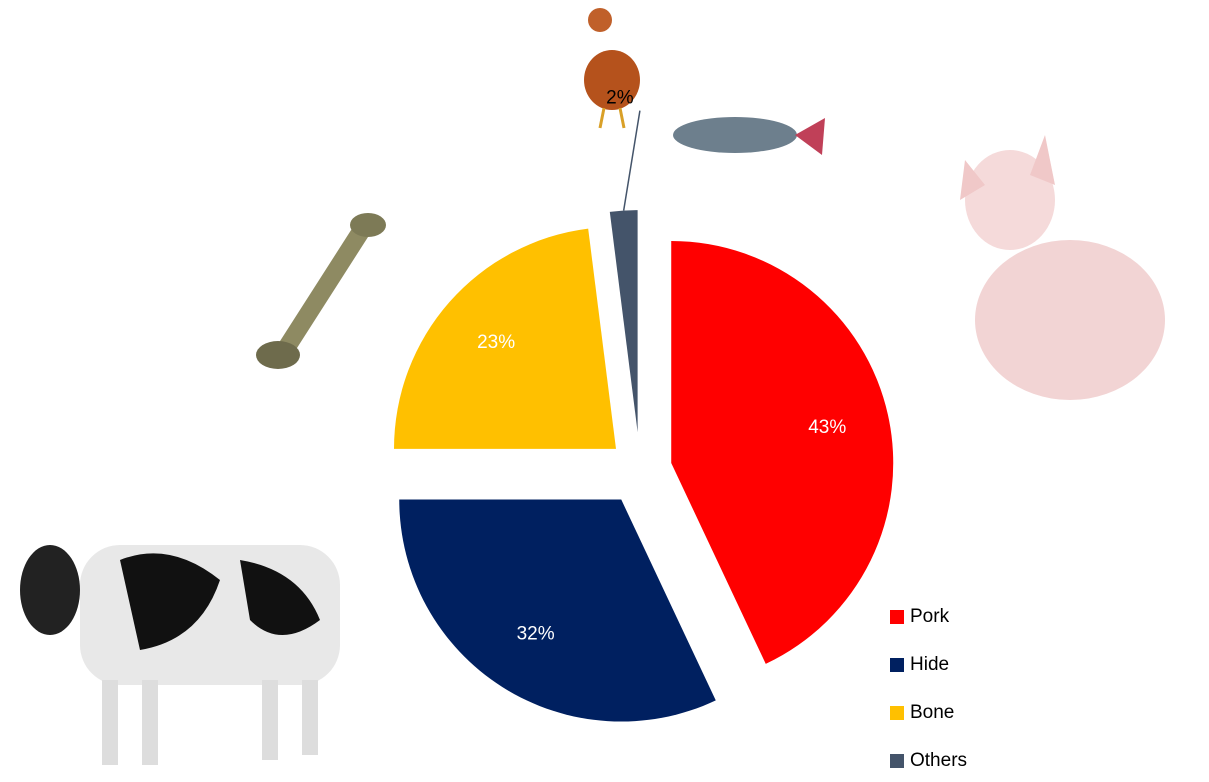  Describe the element at coordinates (930, 616) in the screenshot. I see `legend-label: Pork` at that location.